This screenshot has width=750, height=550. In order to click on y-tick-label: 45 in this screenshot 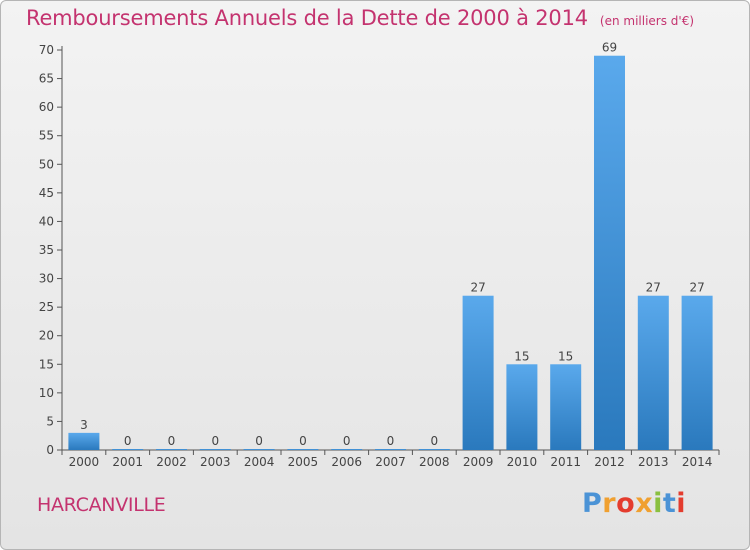, I will do `click(46, 193)`.